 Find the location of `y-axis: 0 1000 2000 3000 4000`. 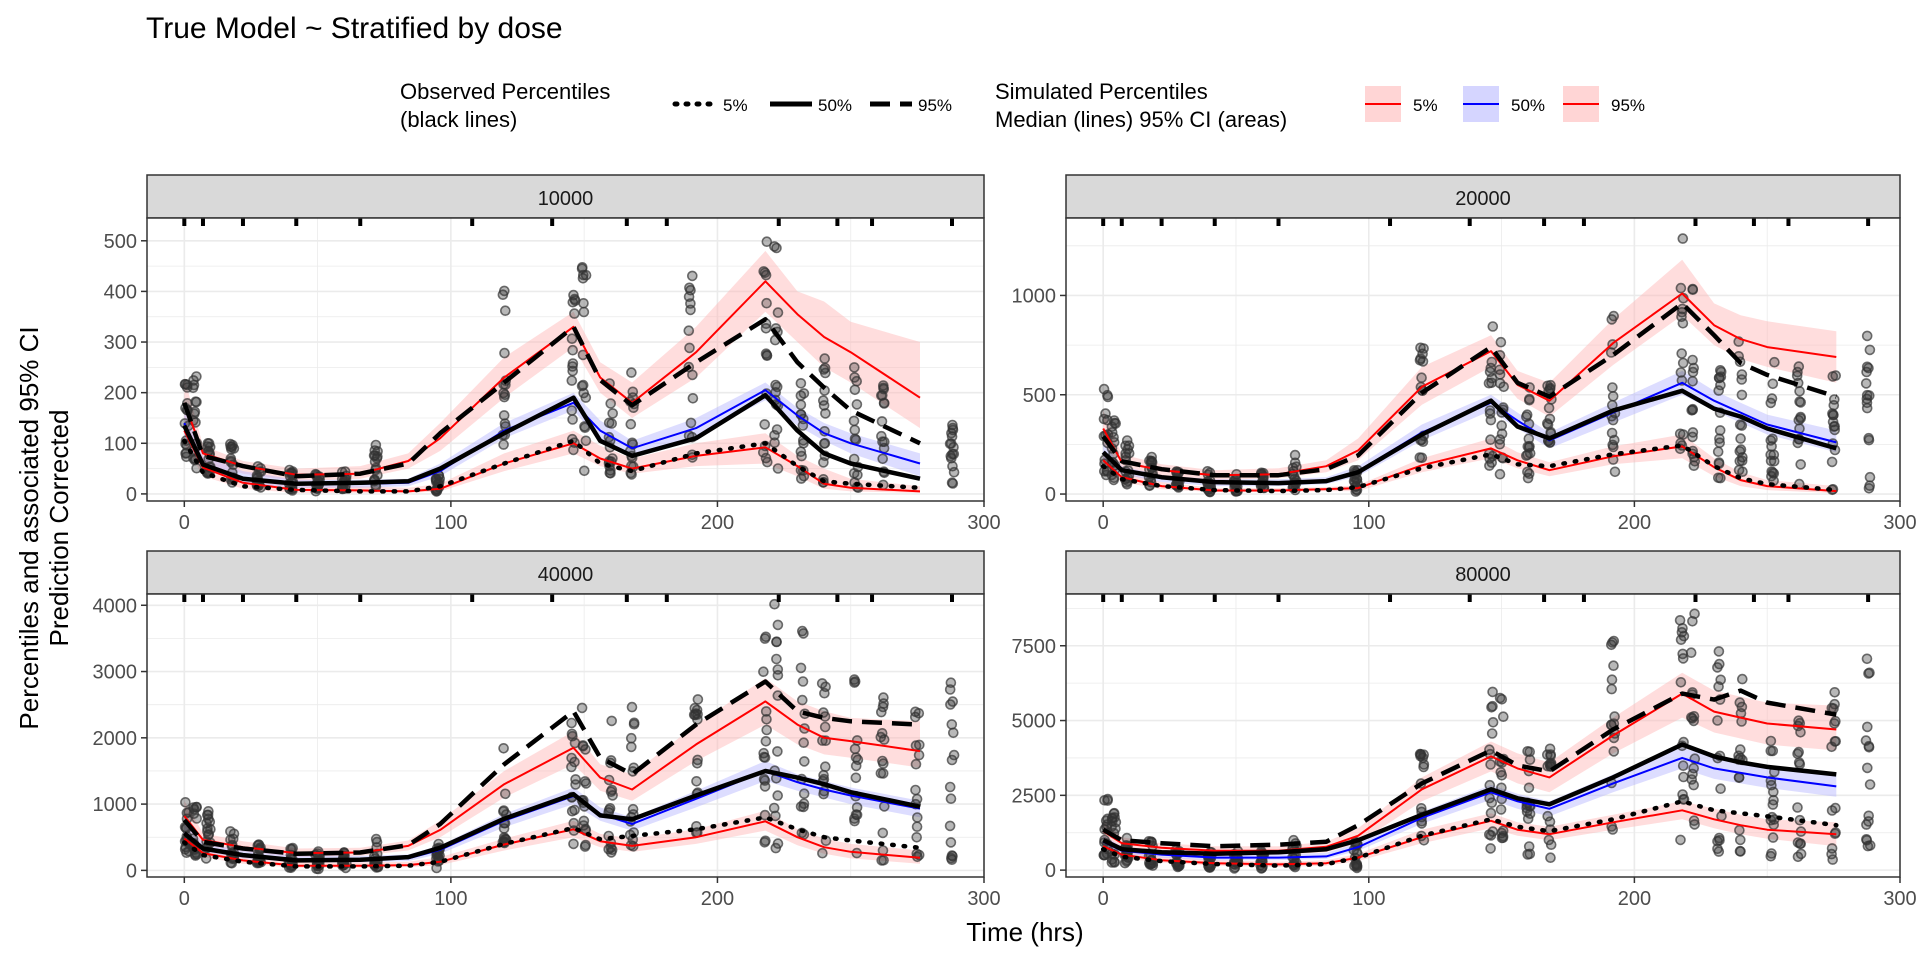

y-axis: 0 1000 2000 3000 4000 is located at coordinates (120, 738).